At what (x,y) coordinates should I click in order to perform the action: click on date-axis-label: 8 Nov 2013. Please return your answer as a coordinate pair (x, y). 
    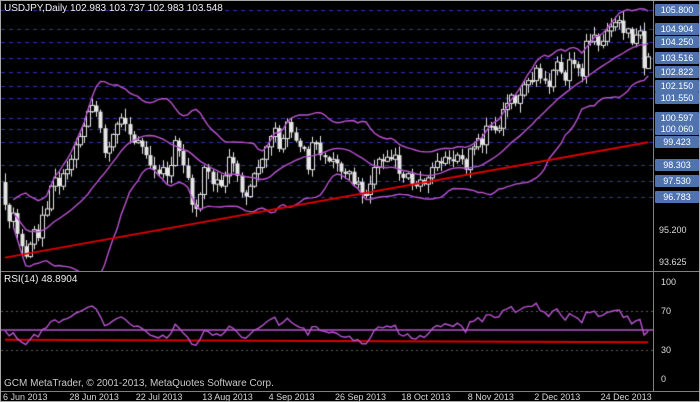
    Looking at the image, I should click on (490, 397).